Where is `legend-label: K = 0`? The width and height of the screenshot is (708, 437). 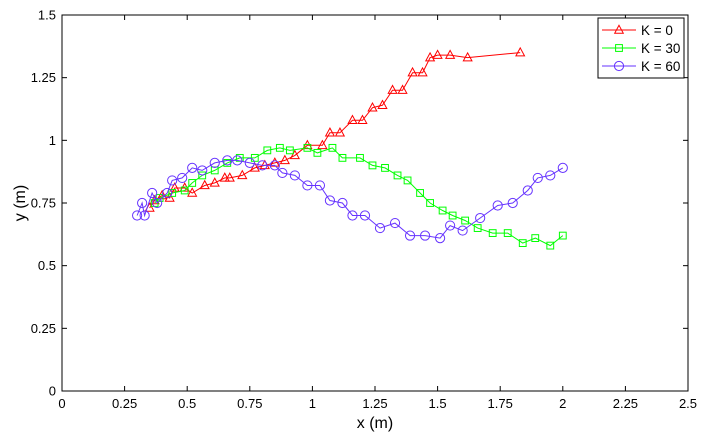
legend-label: K = 0 is located at coordinates (657, 30).